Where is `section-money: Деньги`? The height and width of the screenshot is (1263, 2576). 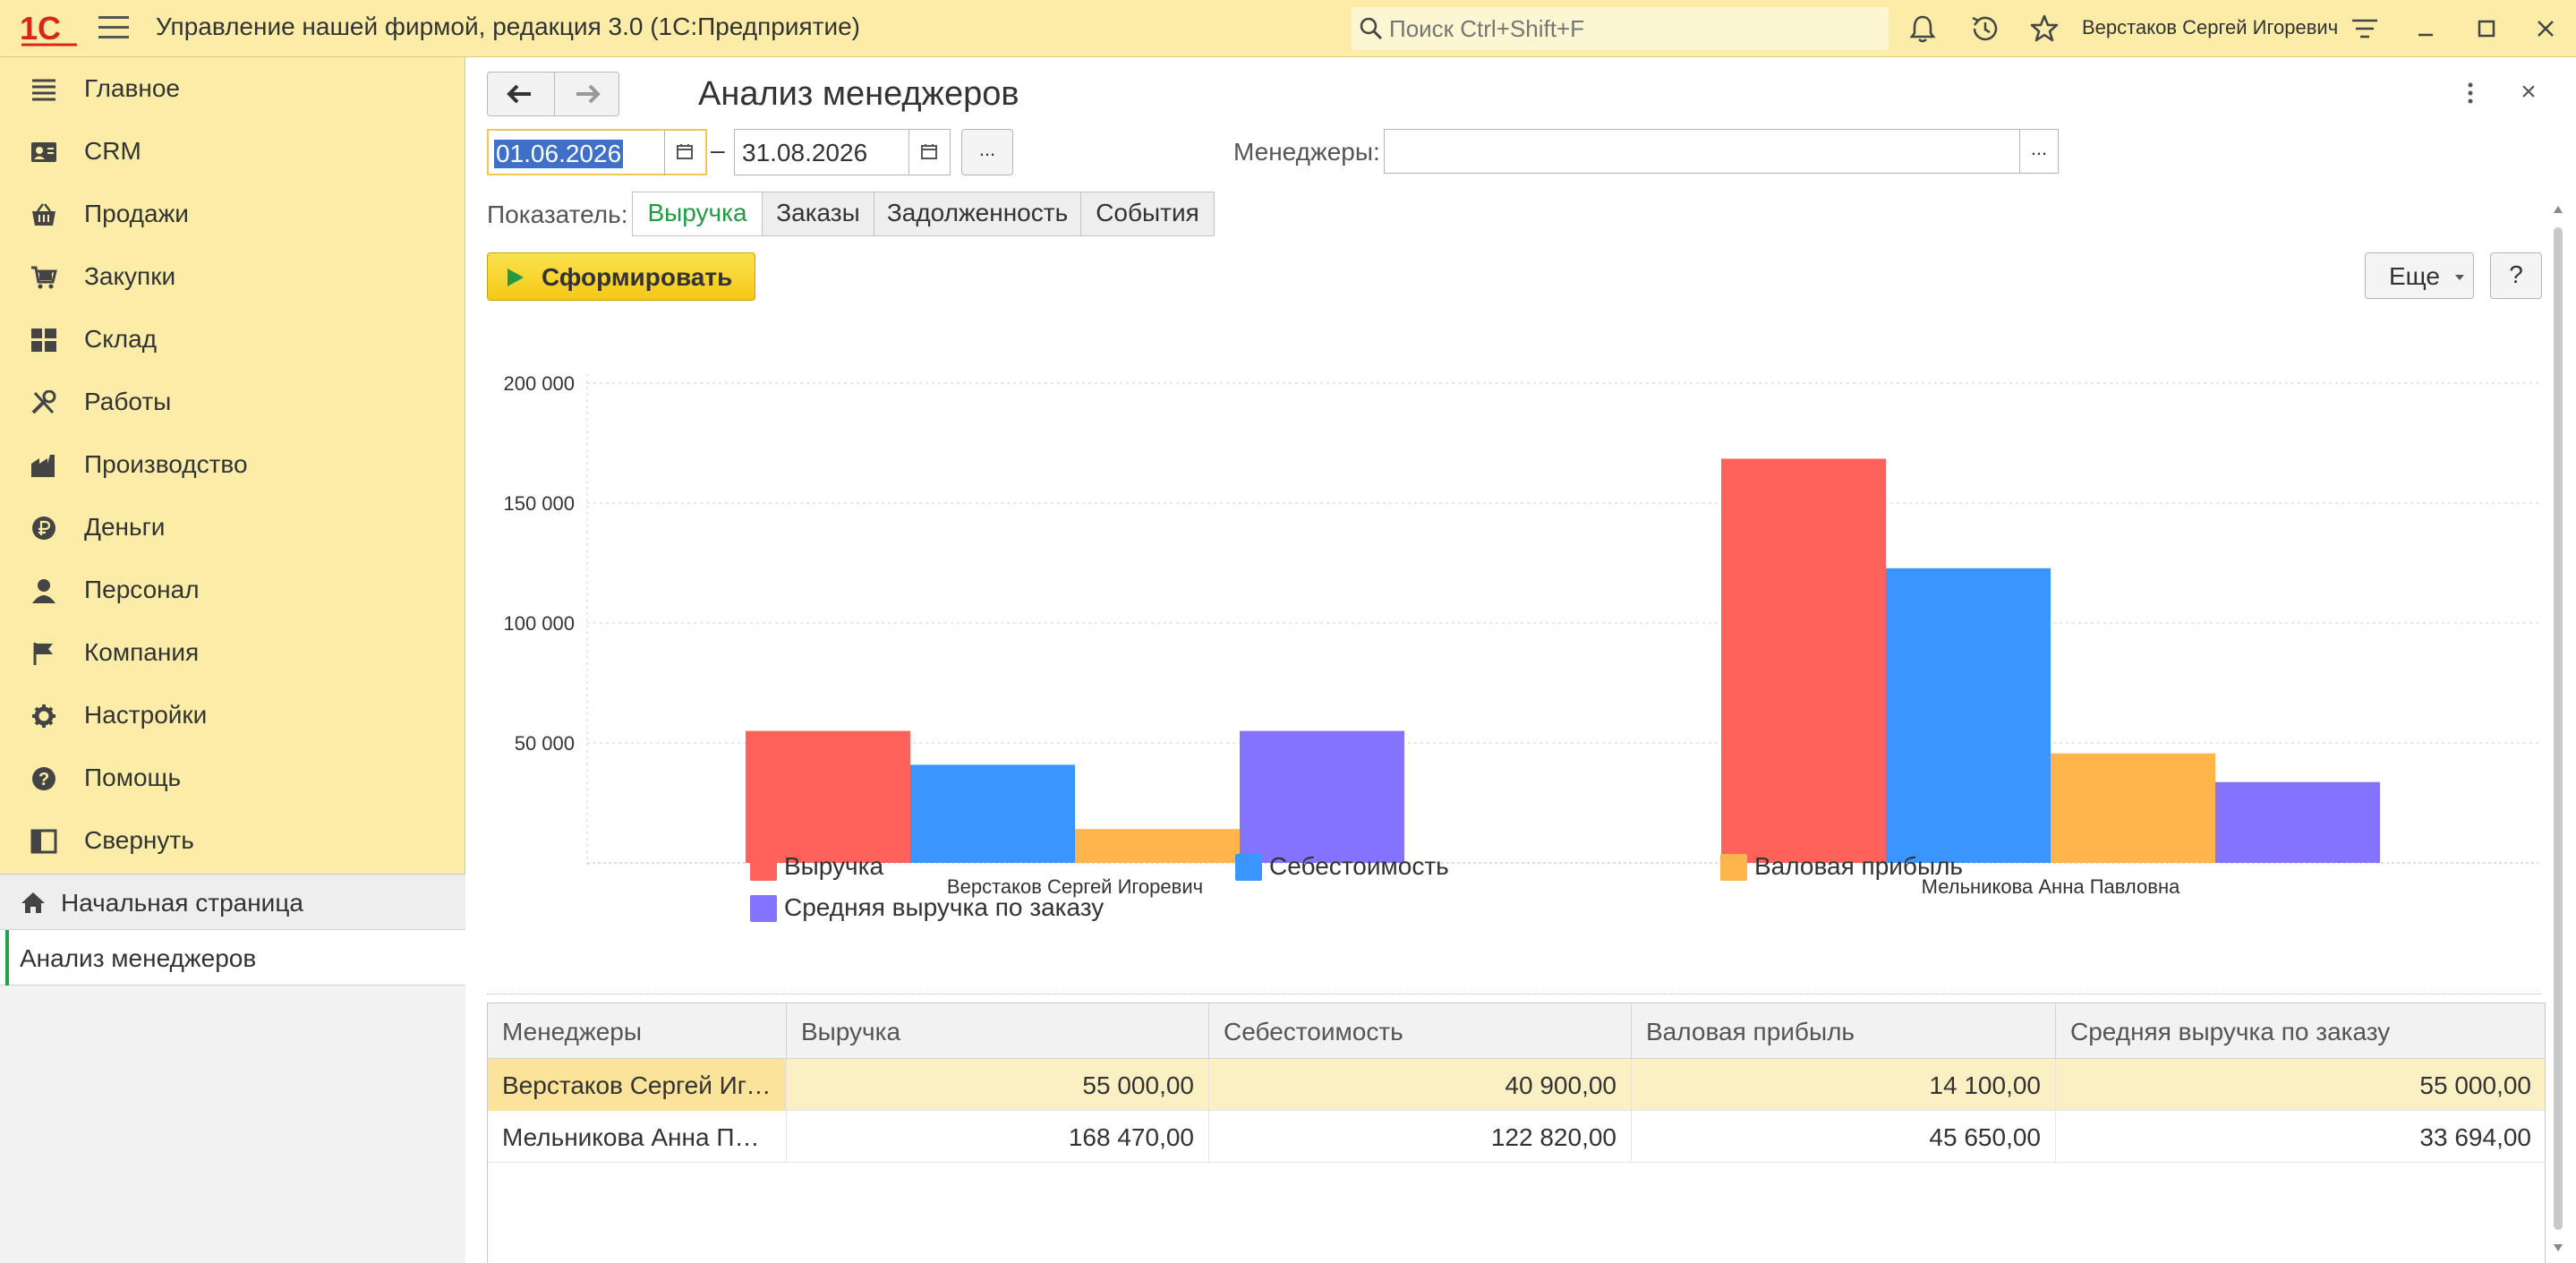
section-money: Деньги is located at coordinates (232, 527).